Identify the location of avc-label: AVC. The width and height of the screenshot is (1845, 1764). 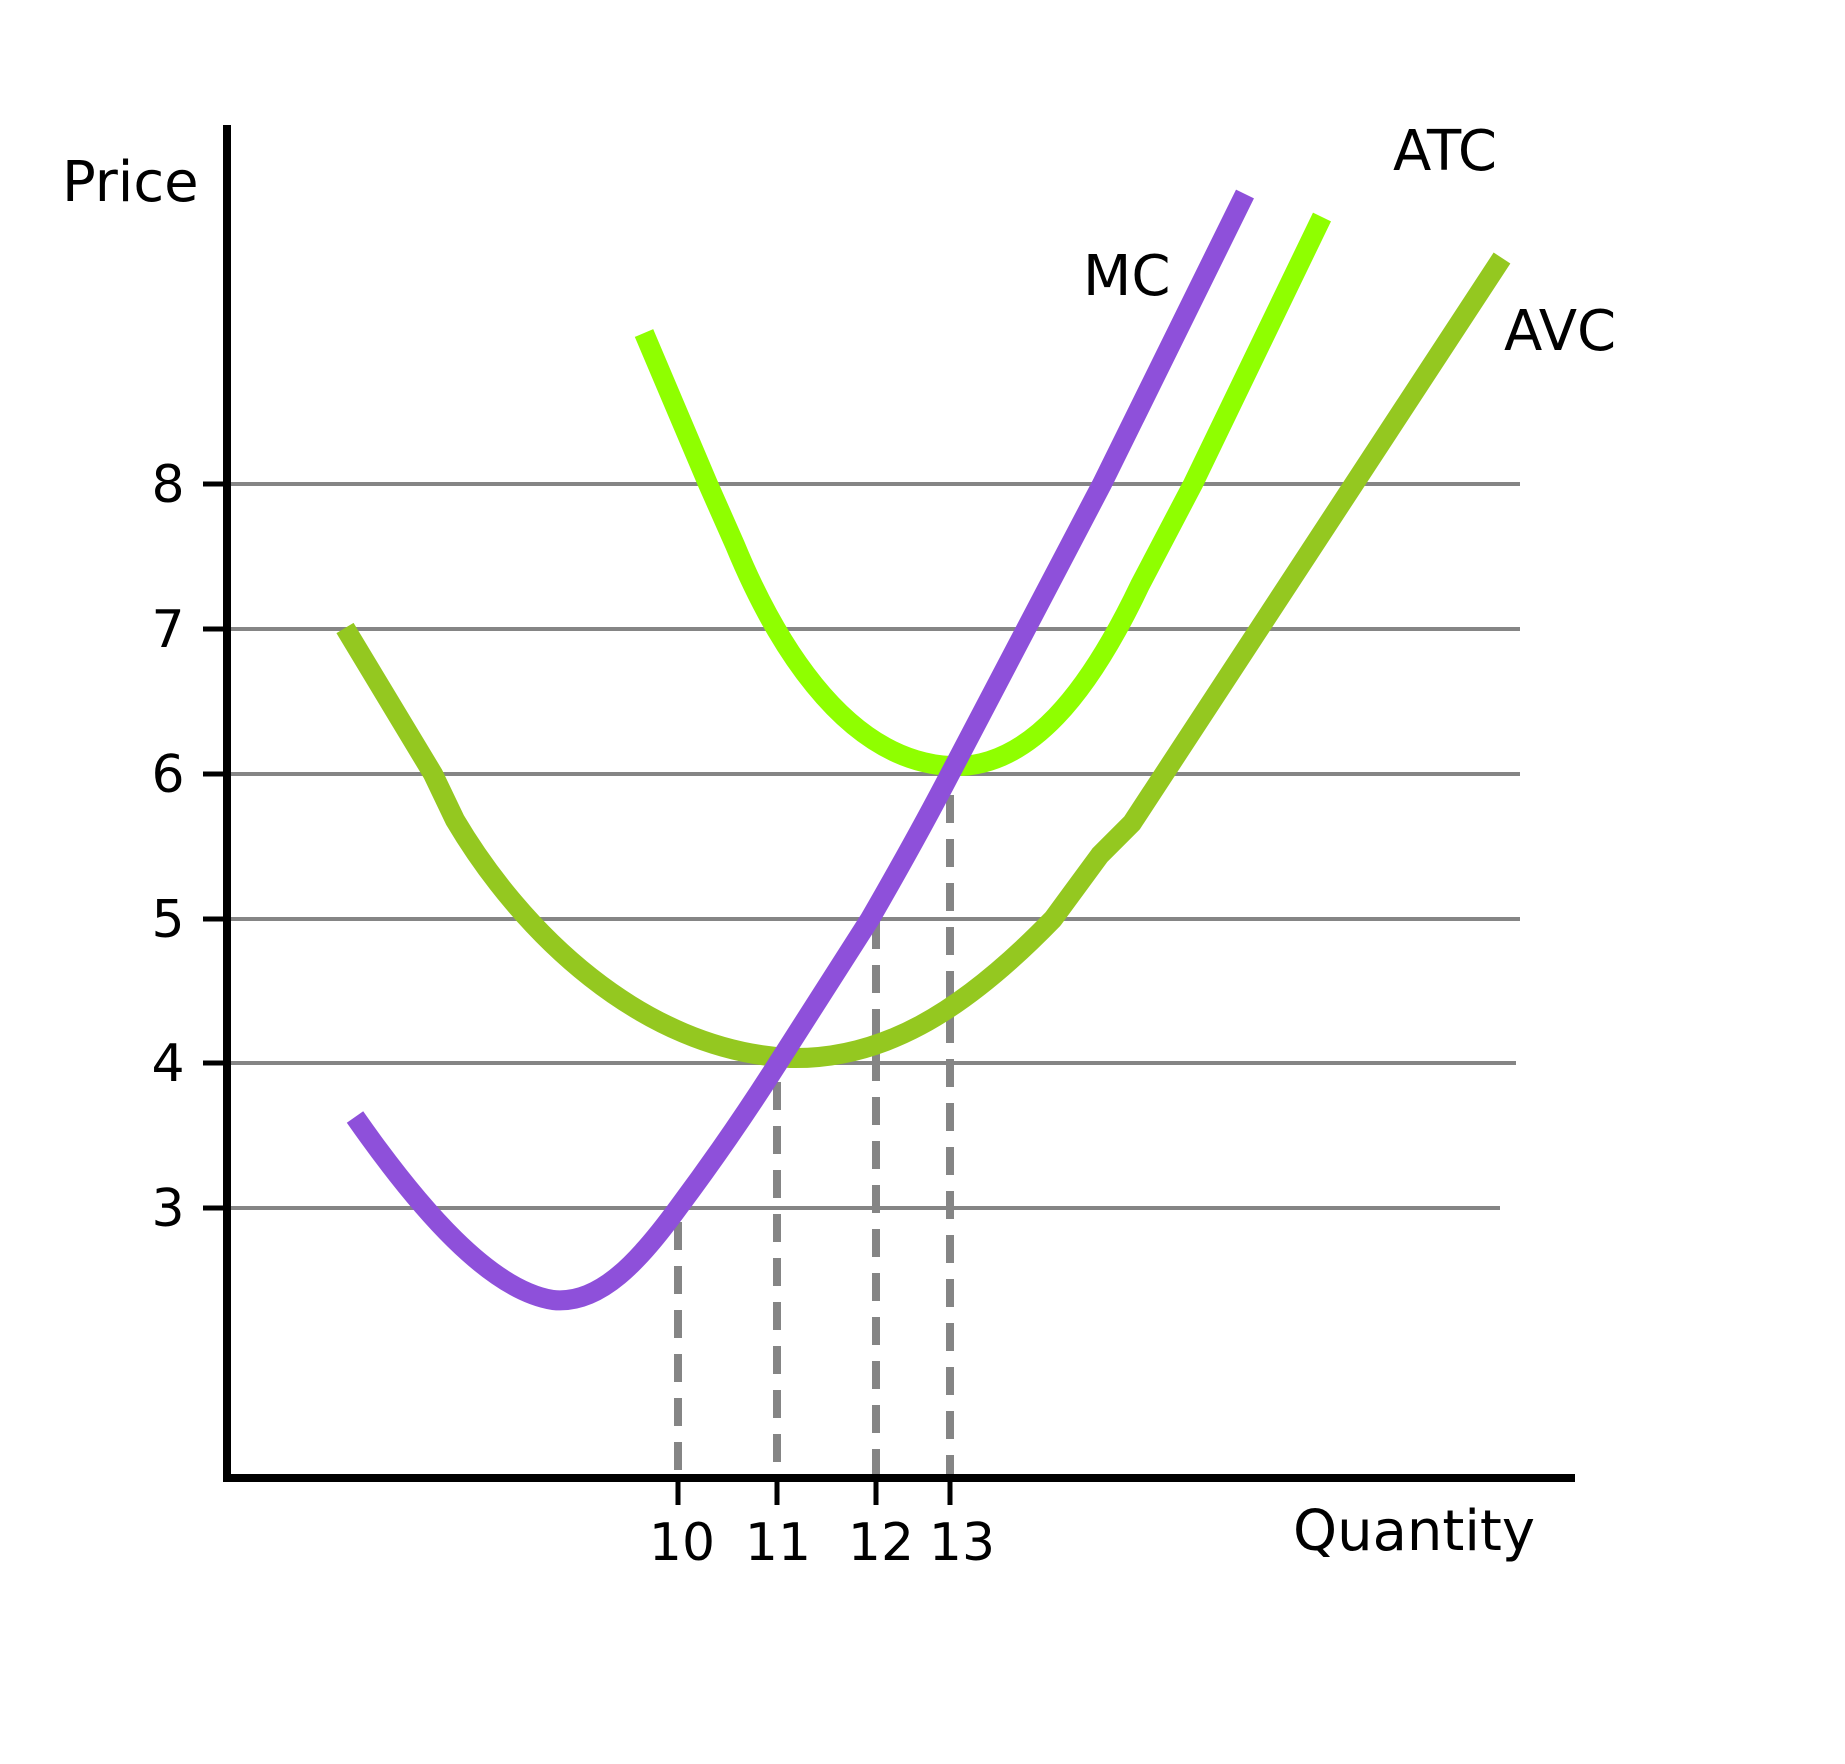
(1560, 331).